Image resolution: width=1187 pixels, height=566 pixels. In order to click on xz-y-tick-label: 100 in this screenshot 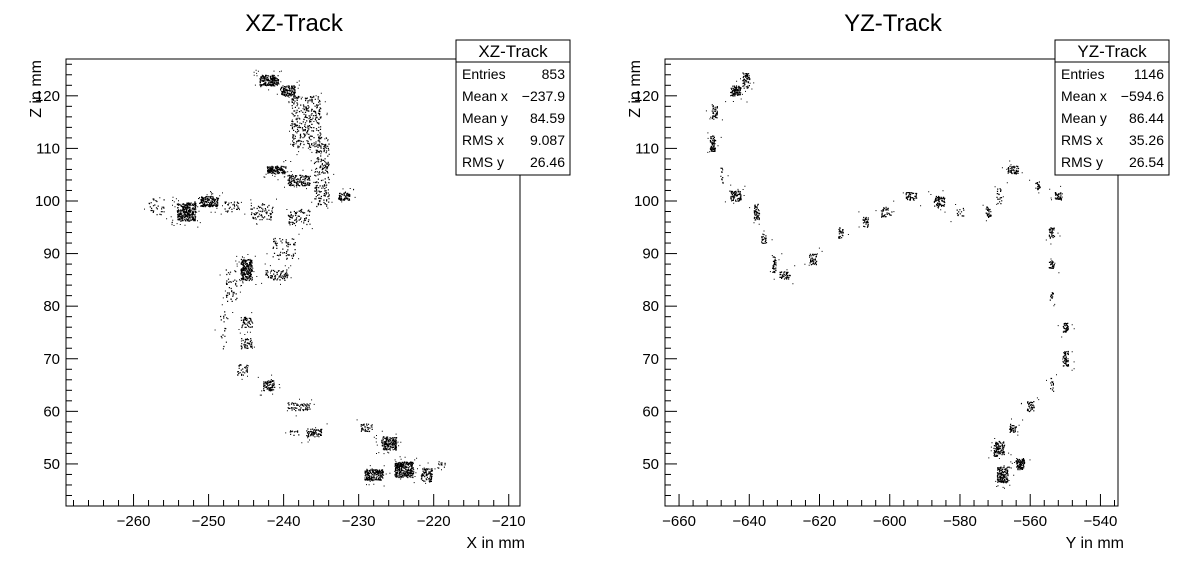, I will do `click(47, 201)`.